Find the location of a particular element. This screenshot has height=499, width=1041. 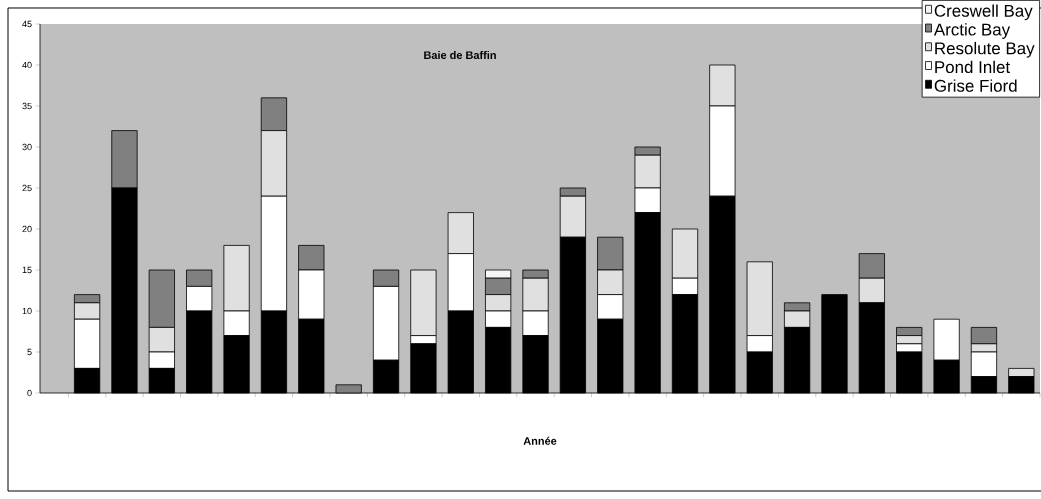

x-axis-title: Année is located at coordinates (540, 440).